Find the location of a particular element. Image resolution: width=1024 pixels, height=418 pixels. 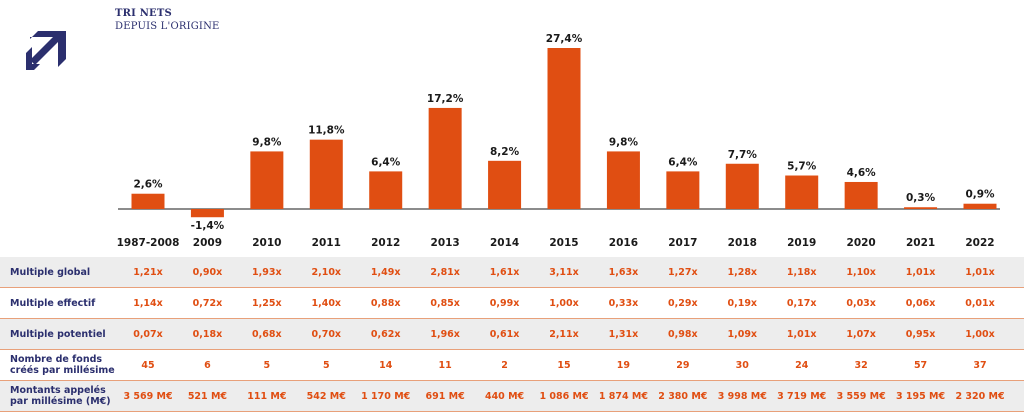

data-label: 6,4% is located at coordinates (386, 162).